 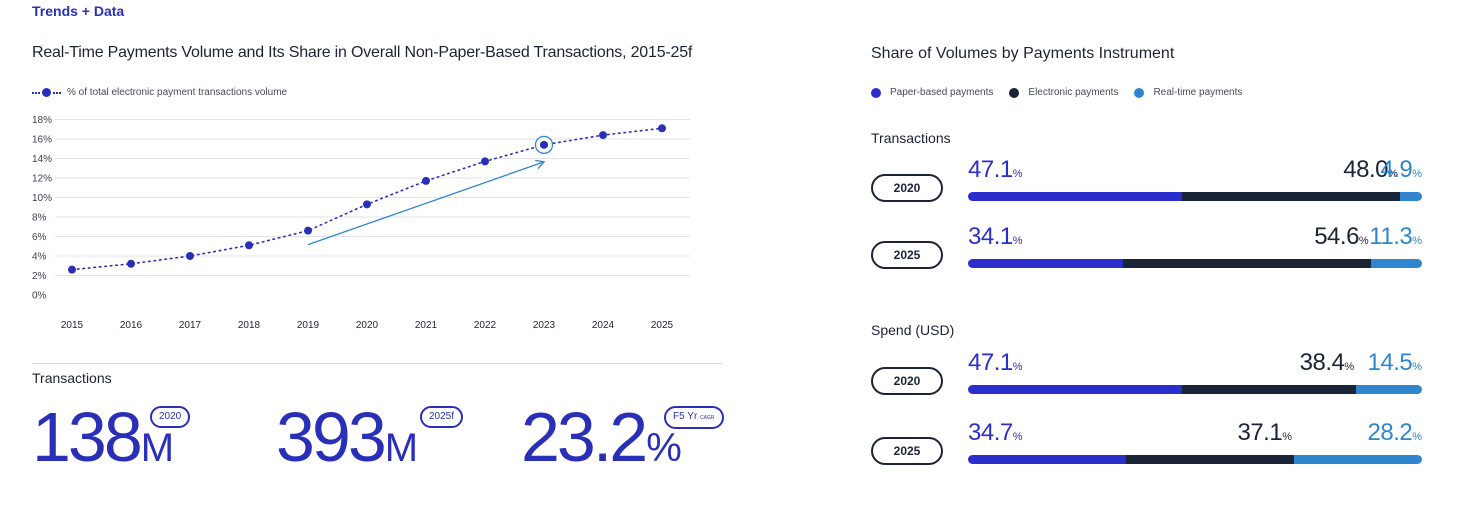 What do you see at coordinates (995, 236) in the screenshot?
I see `paper-percent-label: 34.1%` at bounding box center [995, 236].